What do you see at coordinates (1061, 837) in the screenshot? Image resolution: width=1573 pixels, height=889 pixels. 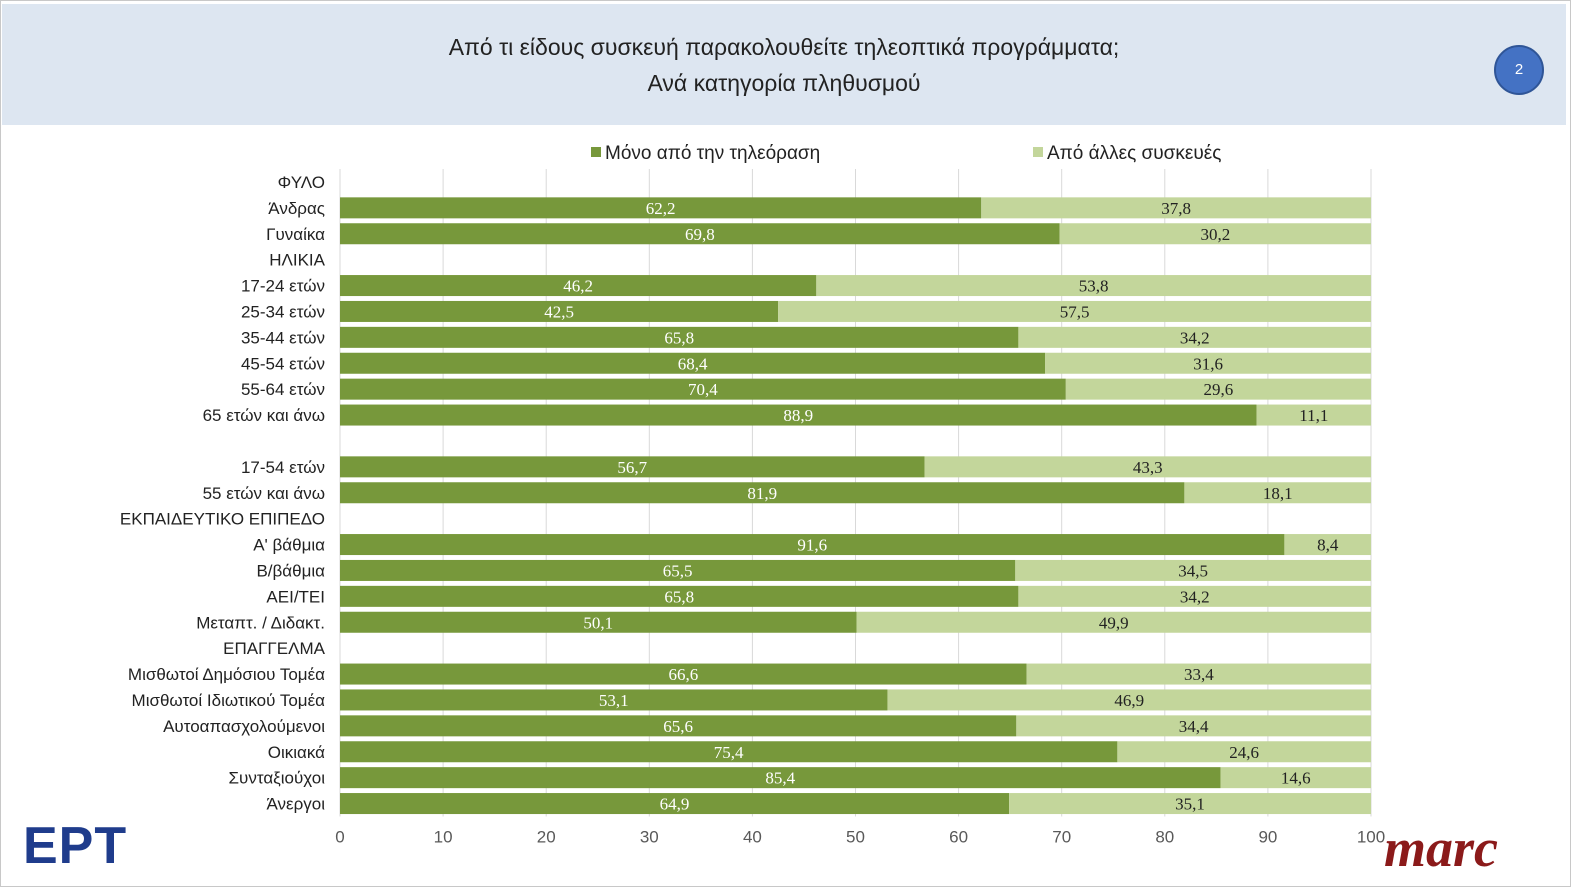 I see `x-tick-label: 70` at bounding box center [1061, 837].